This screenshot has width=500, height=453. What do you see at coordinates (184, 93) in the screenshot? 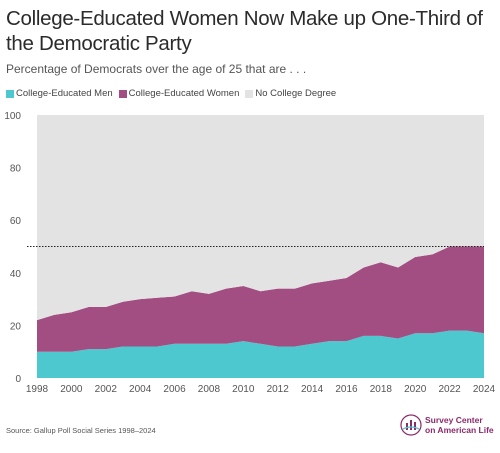
I see `legend-label-women: College-Educated Women` at bounding box center [184, 93].